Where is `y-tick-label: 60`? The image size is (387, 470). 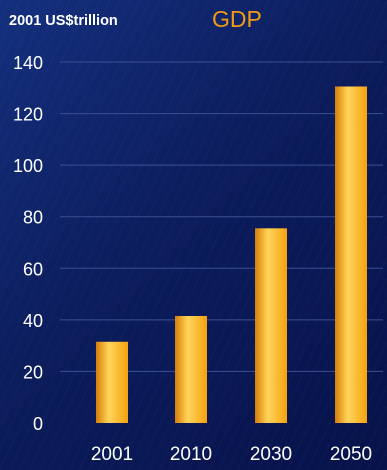 y-tick-label: 60 is located at coordinates (33, 269).